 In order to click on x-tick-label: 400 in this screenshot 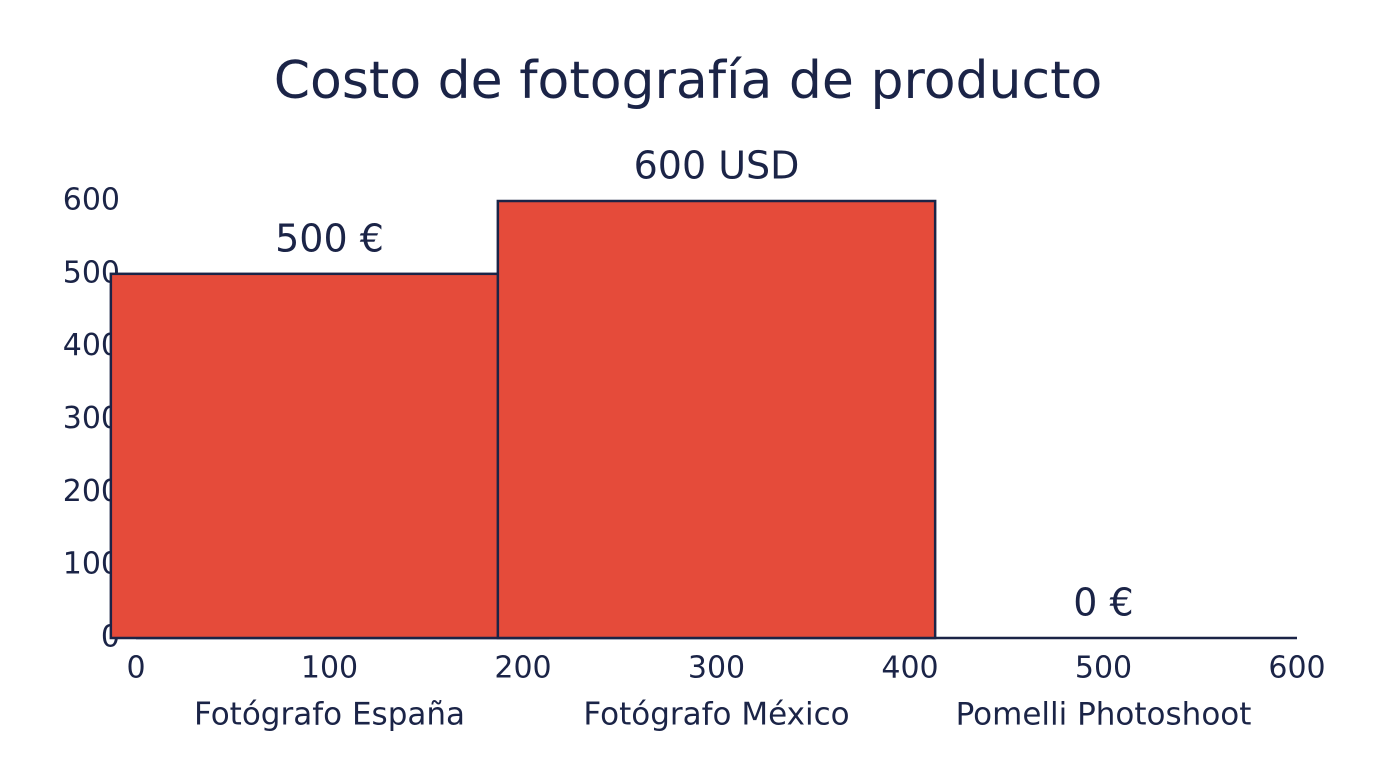, I will do `click(909, 668)`.